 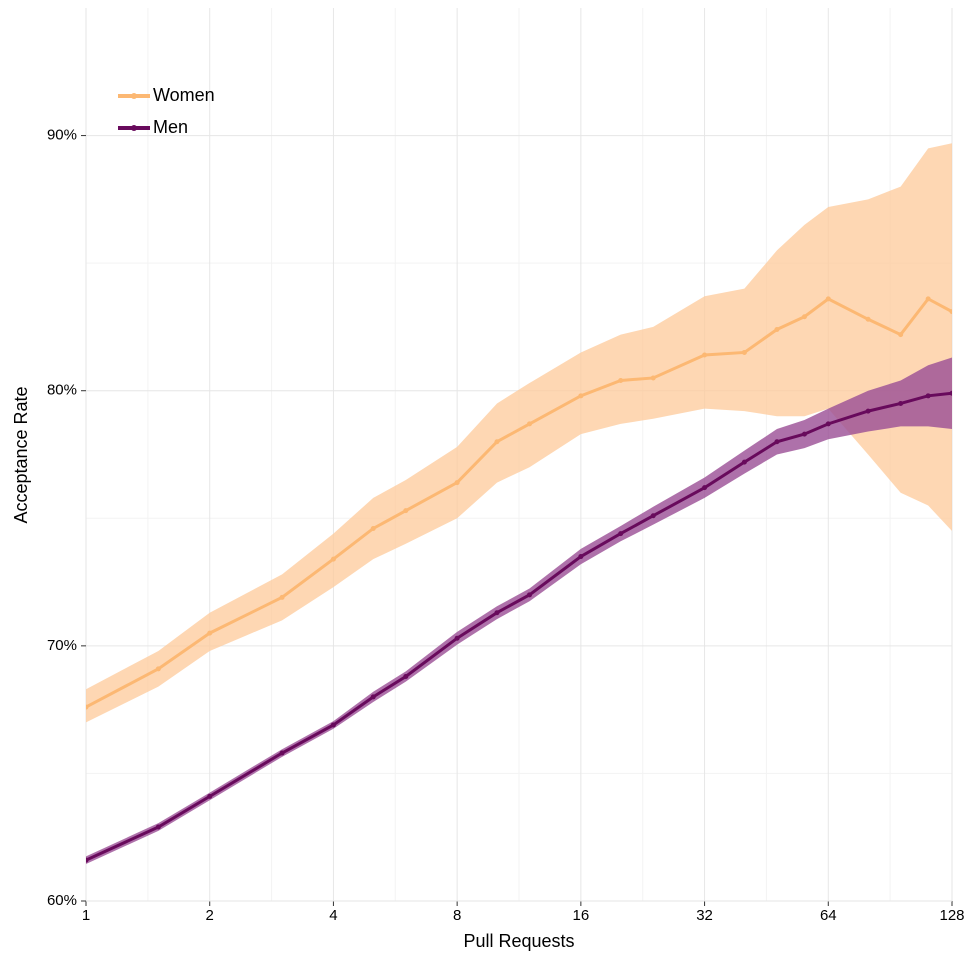 I want to click on y-tick-label: 70%, so click(x=62, y=645).